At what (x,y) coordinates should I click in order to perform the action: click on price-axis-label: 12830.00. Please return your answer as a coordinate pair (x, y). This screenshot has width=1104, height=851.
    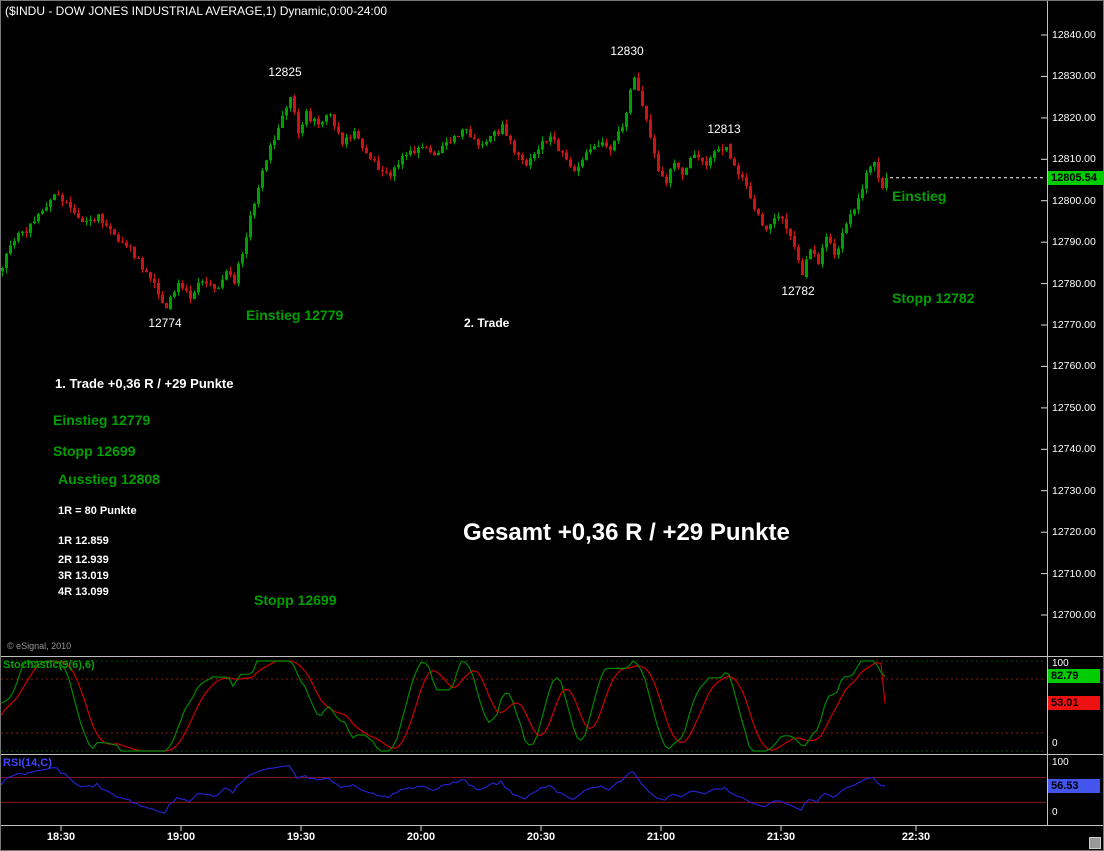
    Looking at the image, I should click on (1074, 76).